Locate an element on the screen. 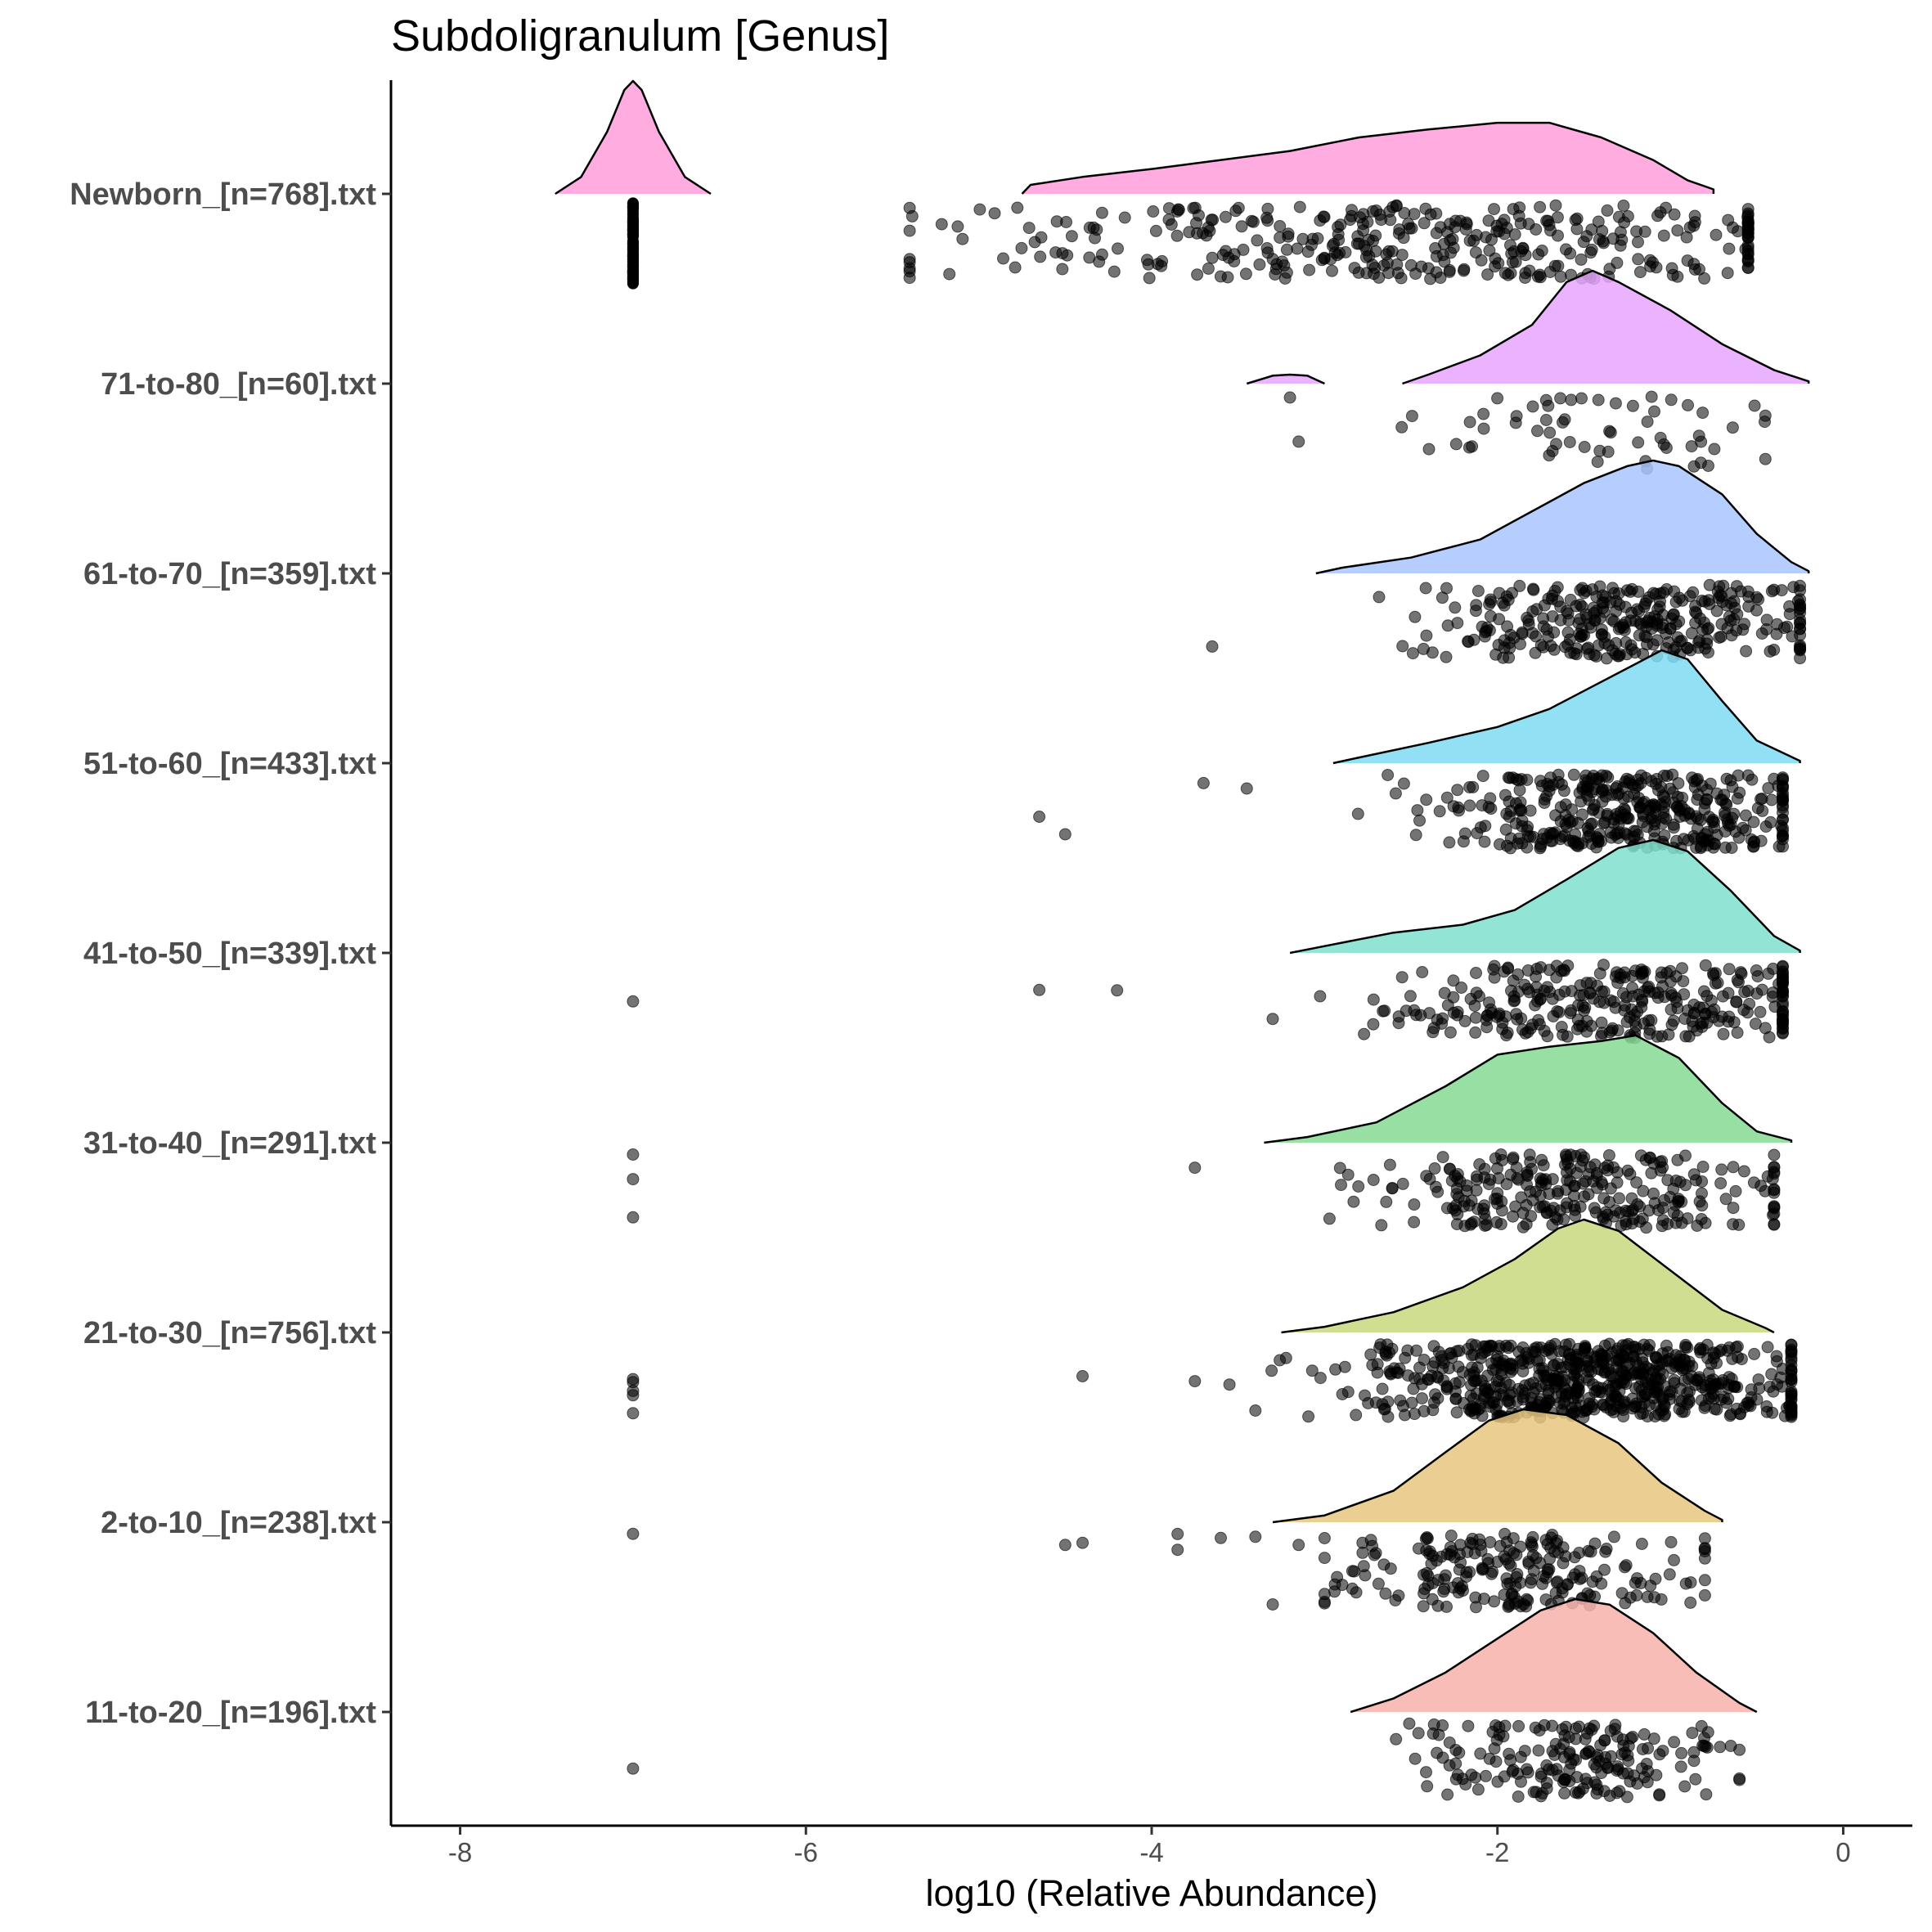  y-tick-label: 71-to-80_[n=60].txt is located at coordinates (239, 385).